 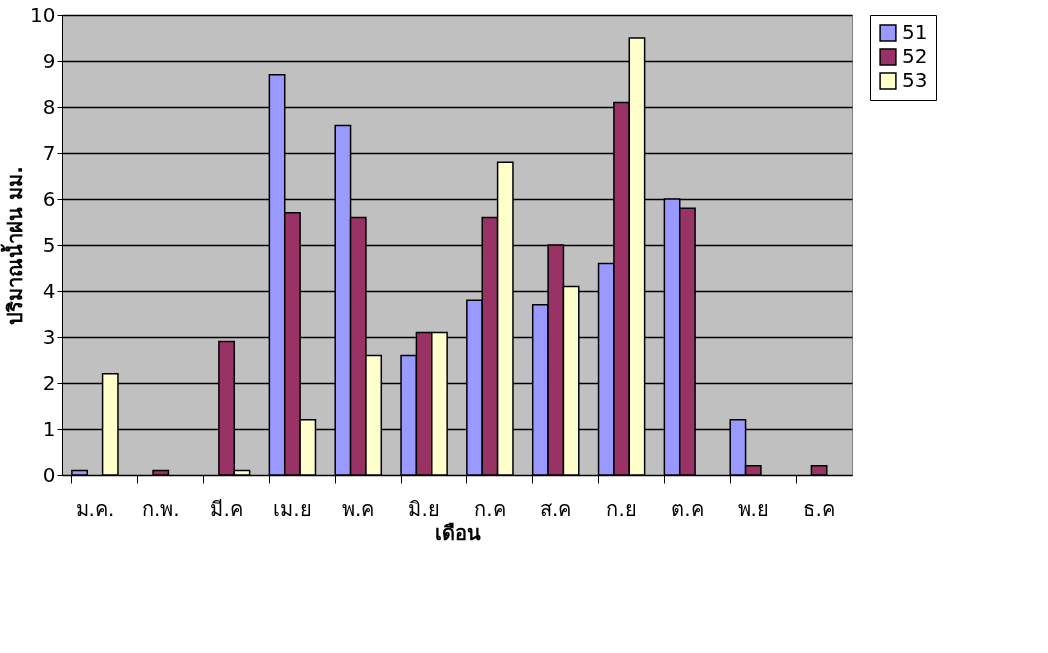 I want to click on x-tick-label: พ.ค, so click(x=358, y=508).